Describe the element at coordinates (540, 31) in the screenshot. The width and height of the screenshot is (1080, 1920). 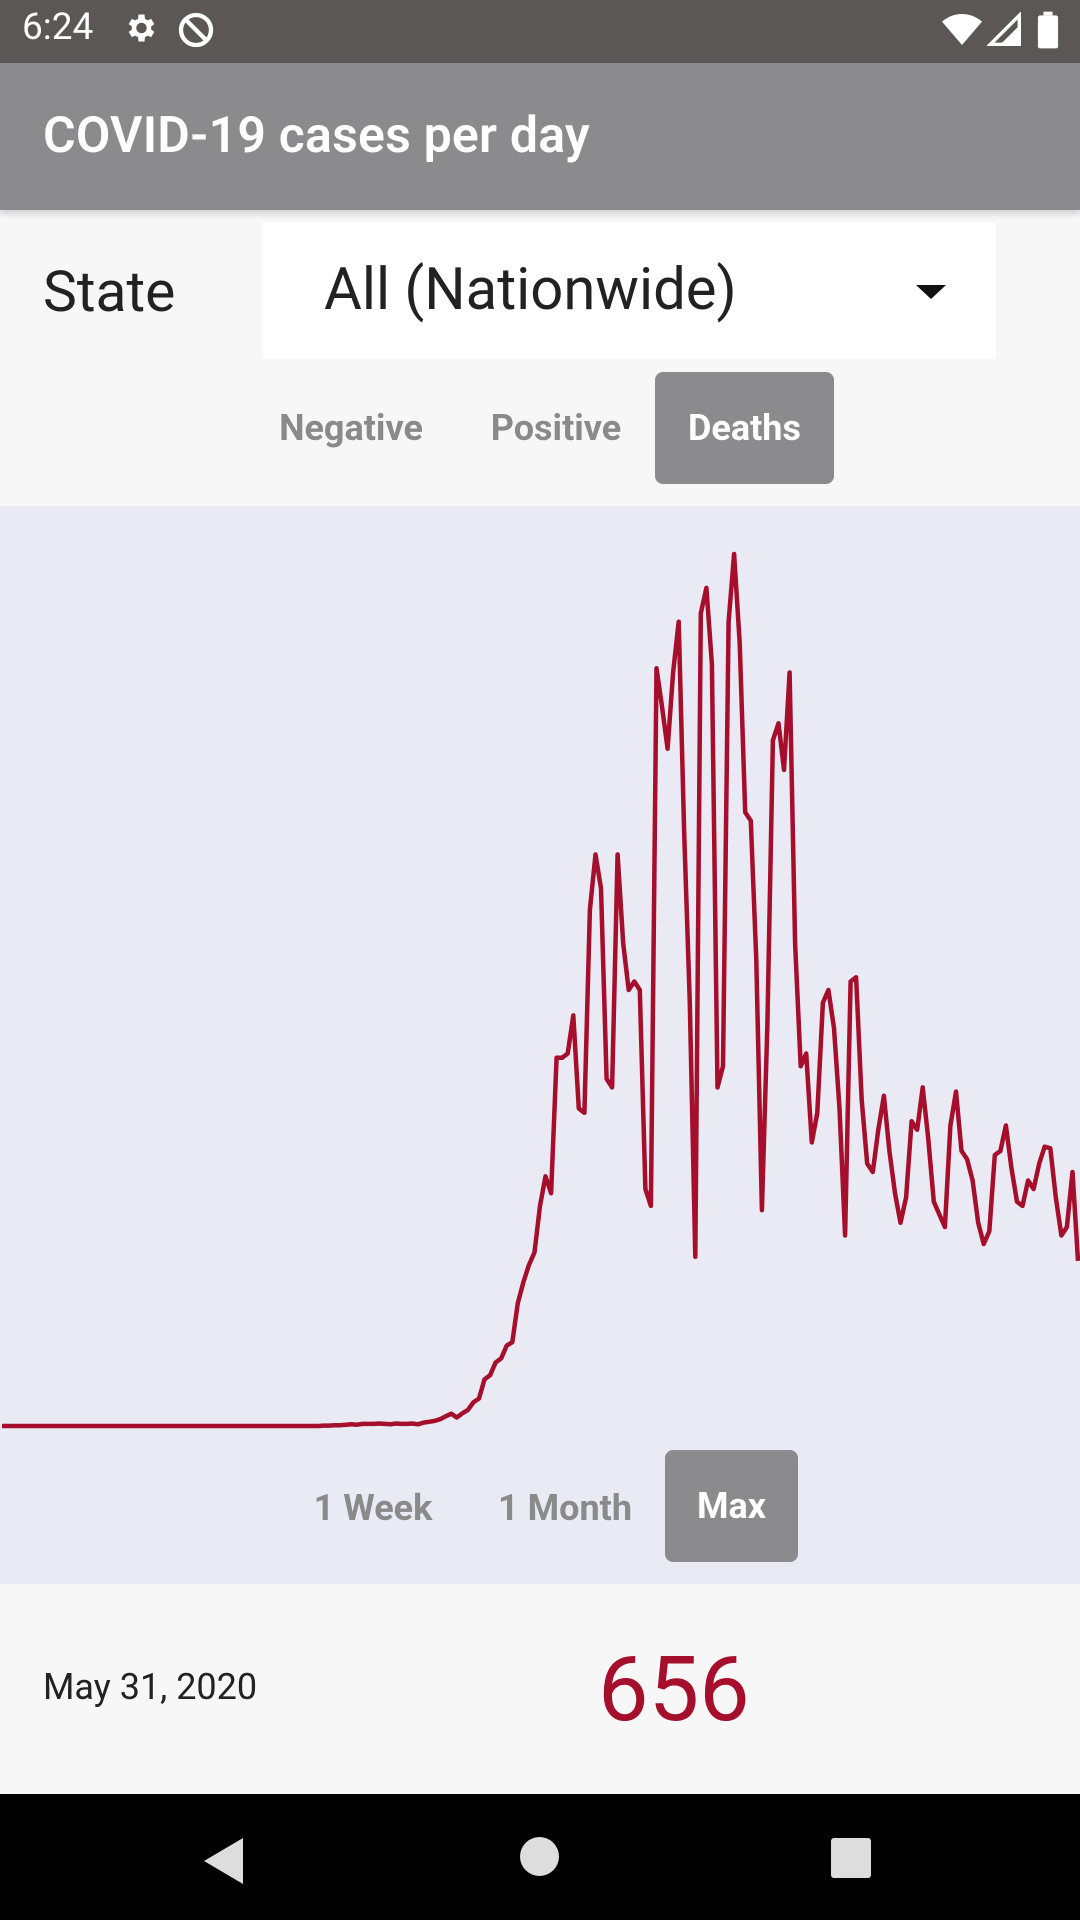
I see `status-bar: 6:24` at that location.